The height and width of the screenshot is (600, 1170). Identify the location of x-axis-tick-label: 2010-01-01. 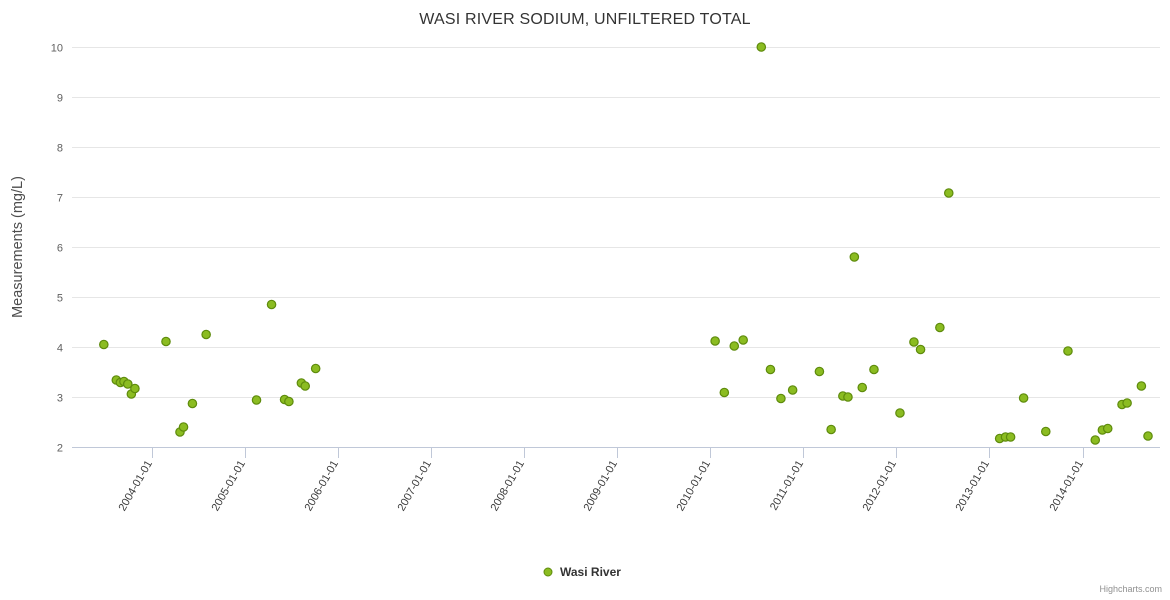
(694, 486).